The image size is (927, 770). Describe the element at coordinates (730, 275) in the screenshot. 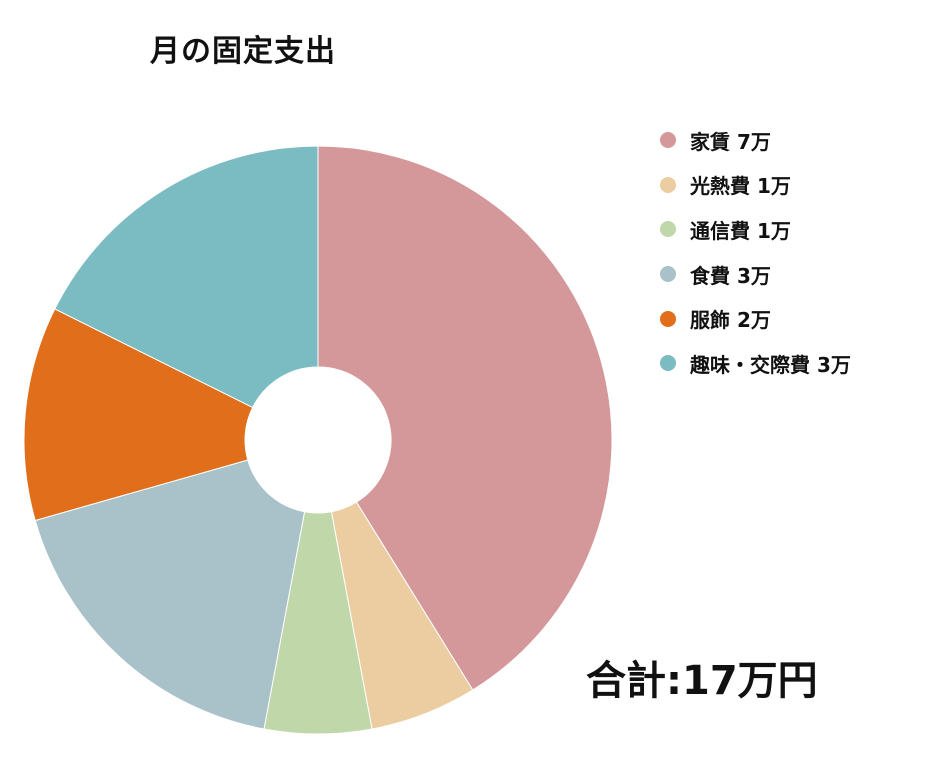

I see `legend-label: 食費 3万` at that location.